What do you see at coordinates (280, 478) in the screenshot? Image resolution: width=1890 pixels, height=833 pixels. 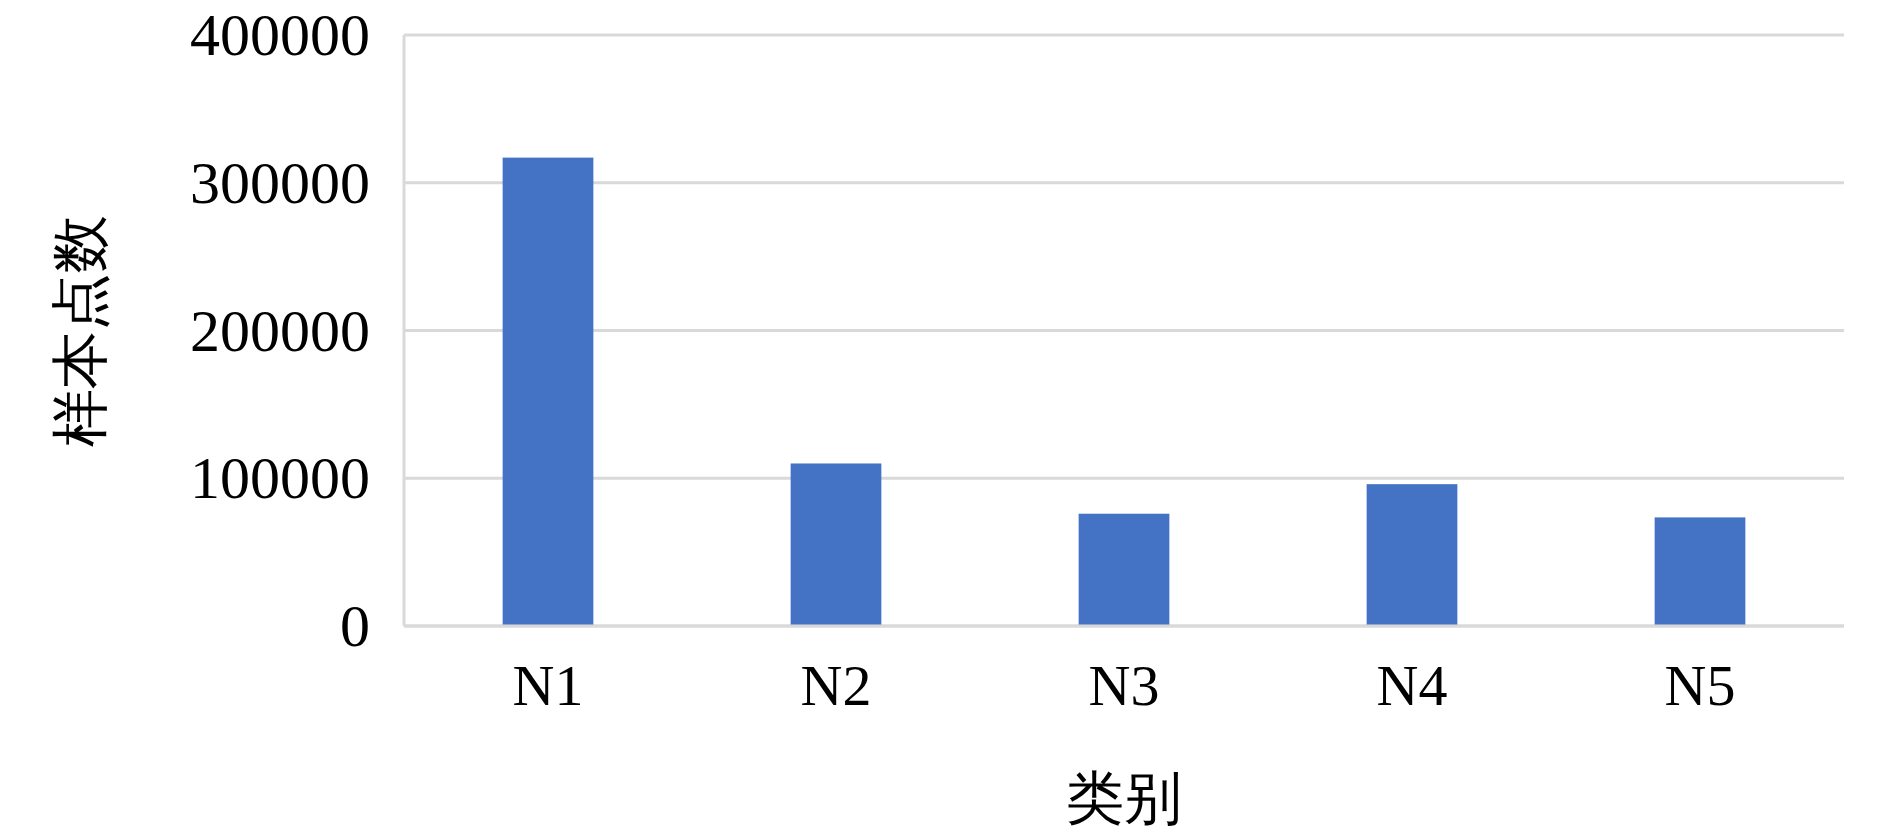 I see `y-tick-label: 100000` at bounding box center [280, 478].